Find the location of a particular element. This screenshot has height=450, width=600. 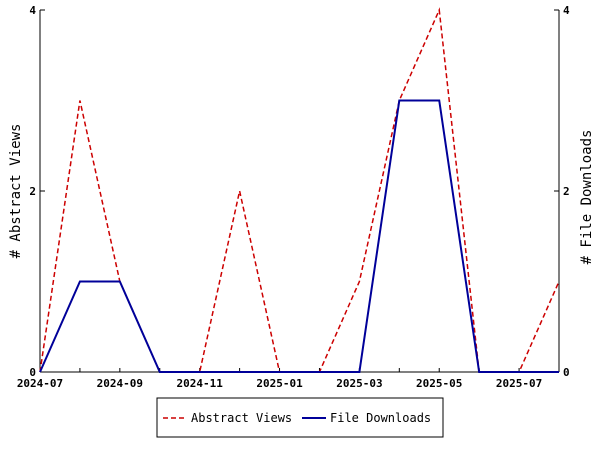

x-tick-label-2025-05: 2025-05 is located at coordinates (439, 383).